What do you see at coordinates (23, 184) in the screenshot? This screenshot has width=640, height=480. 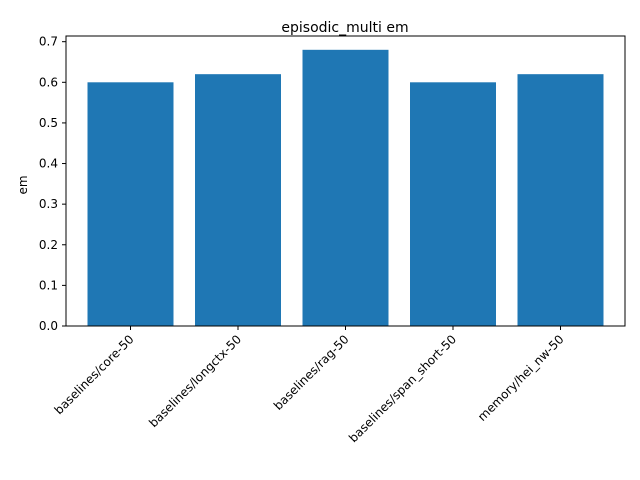 I see `y-axis-label: em` at bounding box center [23, 184].